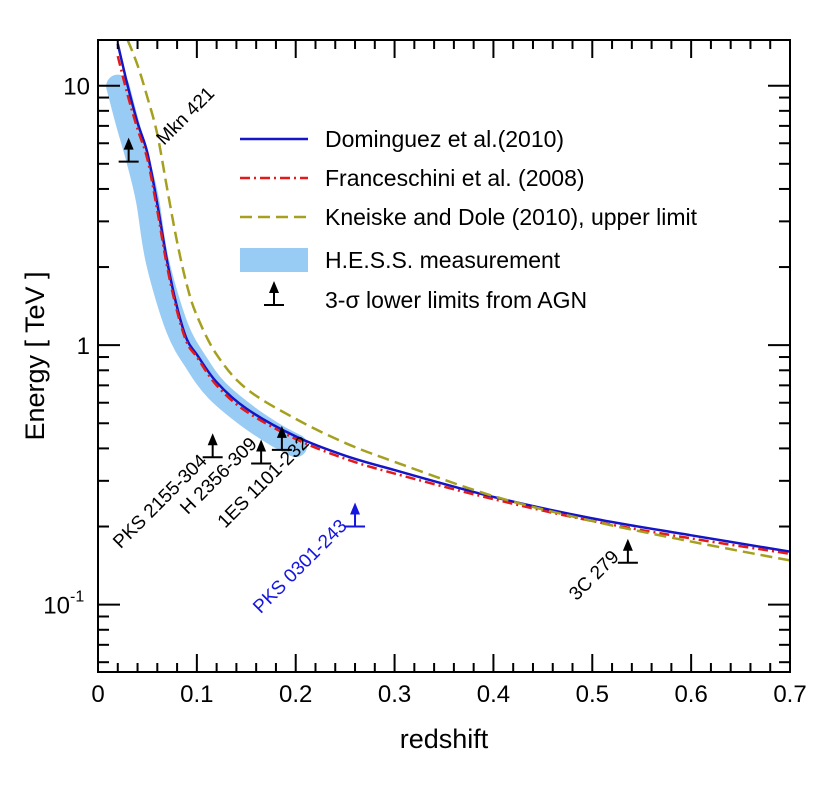 This screenshot has width=830, height=800. What do you see at coordinates (394, 694) in the screenshot?
I see `x-tick-label-3: 0.3` at bounding box center [394, 694].